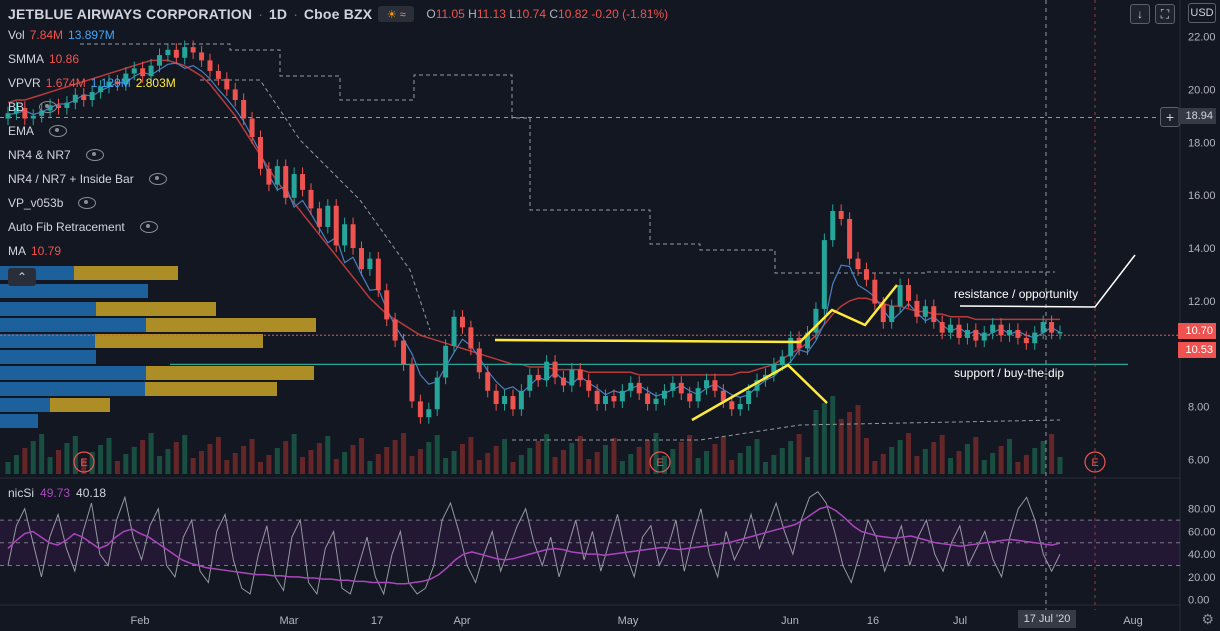  What do you see at coordinates (659, 463) in the screenshot?
I see `earnings-marker-label: E` at bounding box center [659, 463].